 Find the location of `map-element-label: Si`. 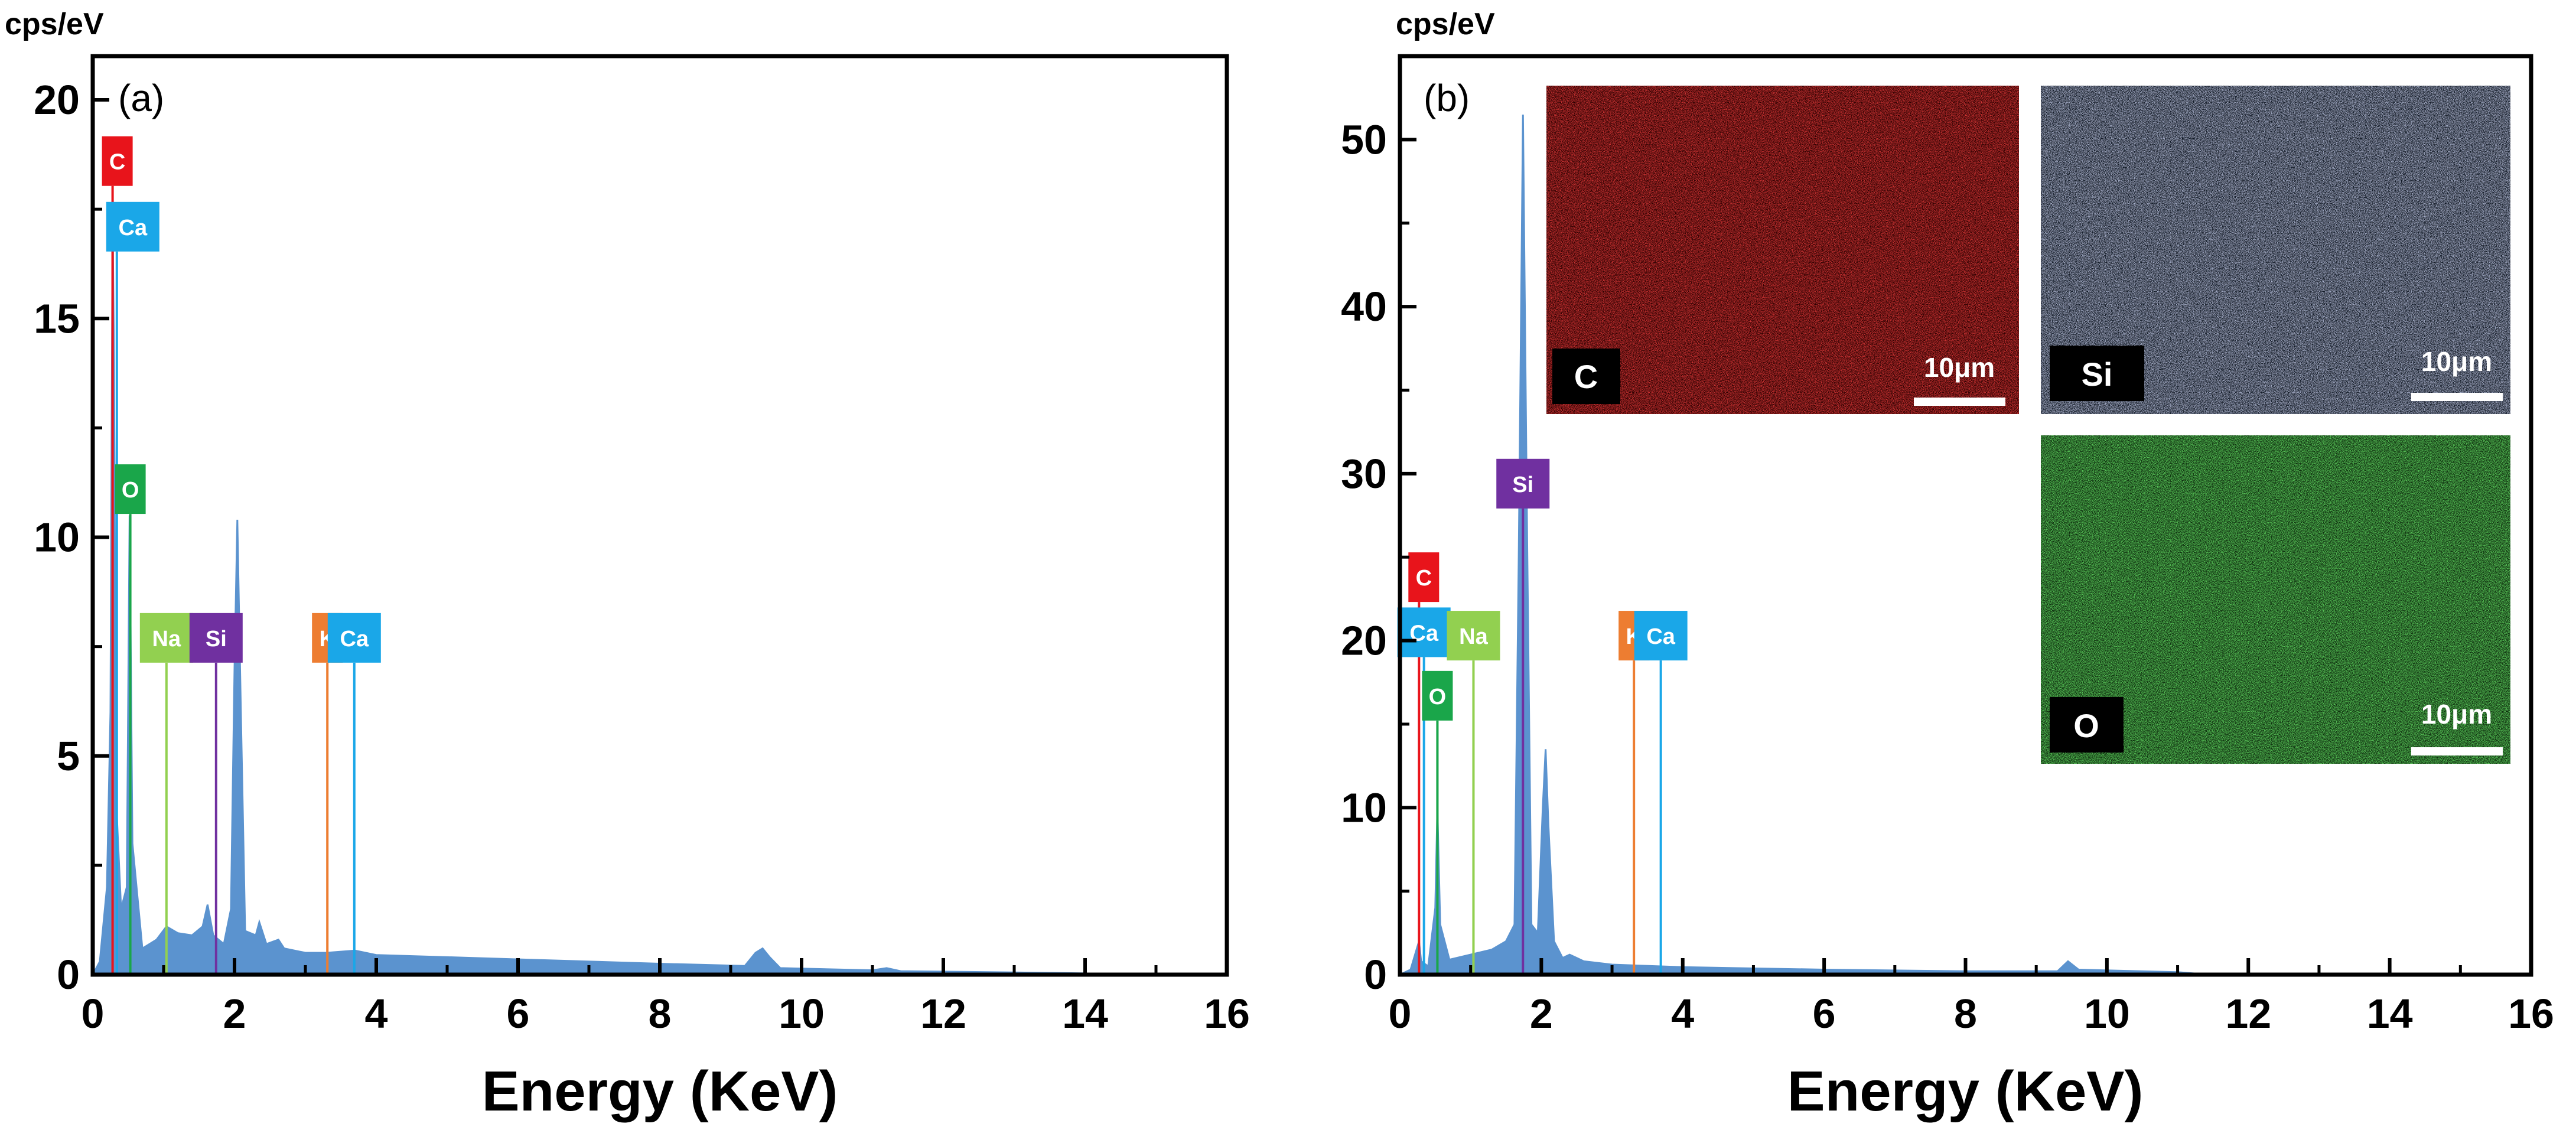

map-element-label: Si is located at coordinates (2097, 374).